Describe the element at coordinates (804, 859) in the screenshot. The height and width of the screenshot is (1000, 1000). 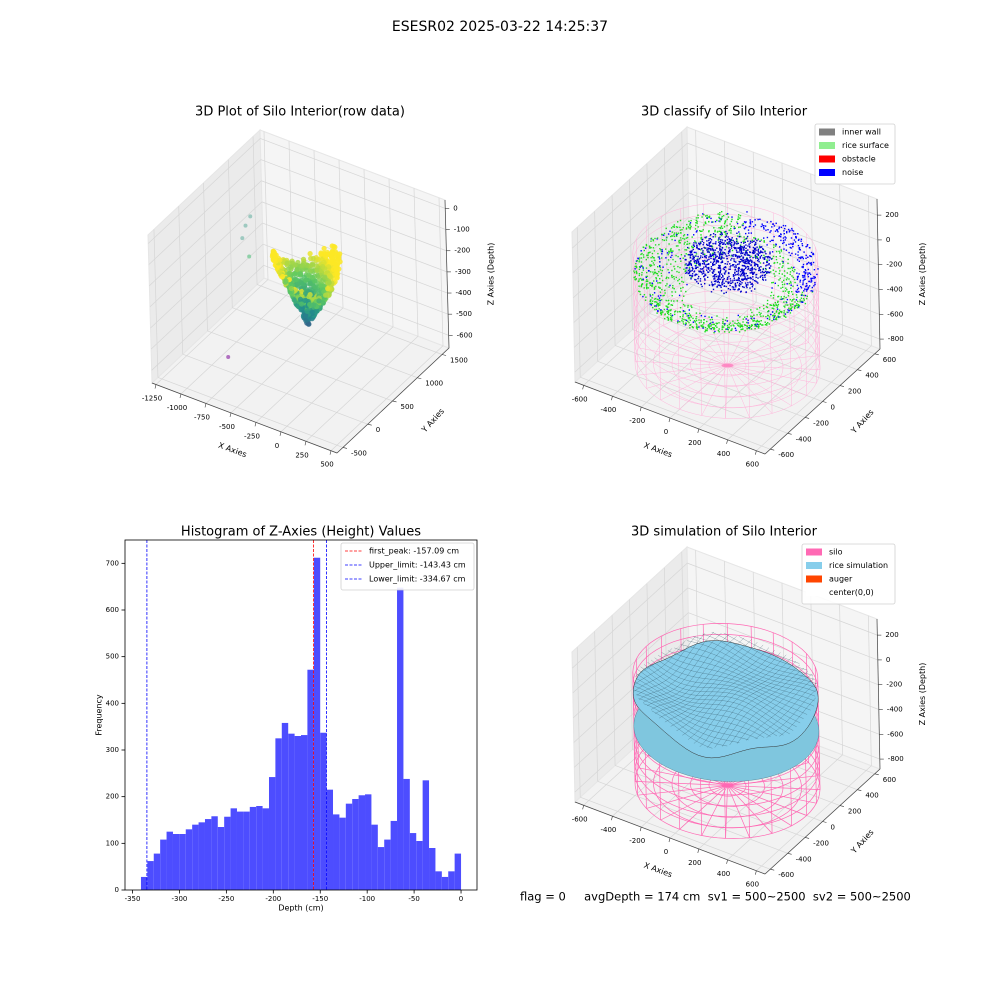
I see `y-tick-label: -400` at that location.